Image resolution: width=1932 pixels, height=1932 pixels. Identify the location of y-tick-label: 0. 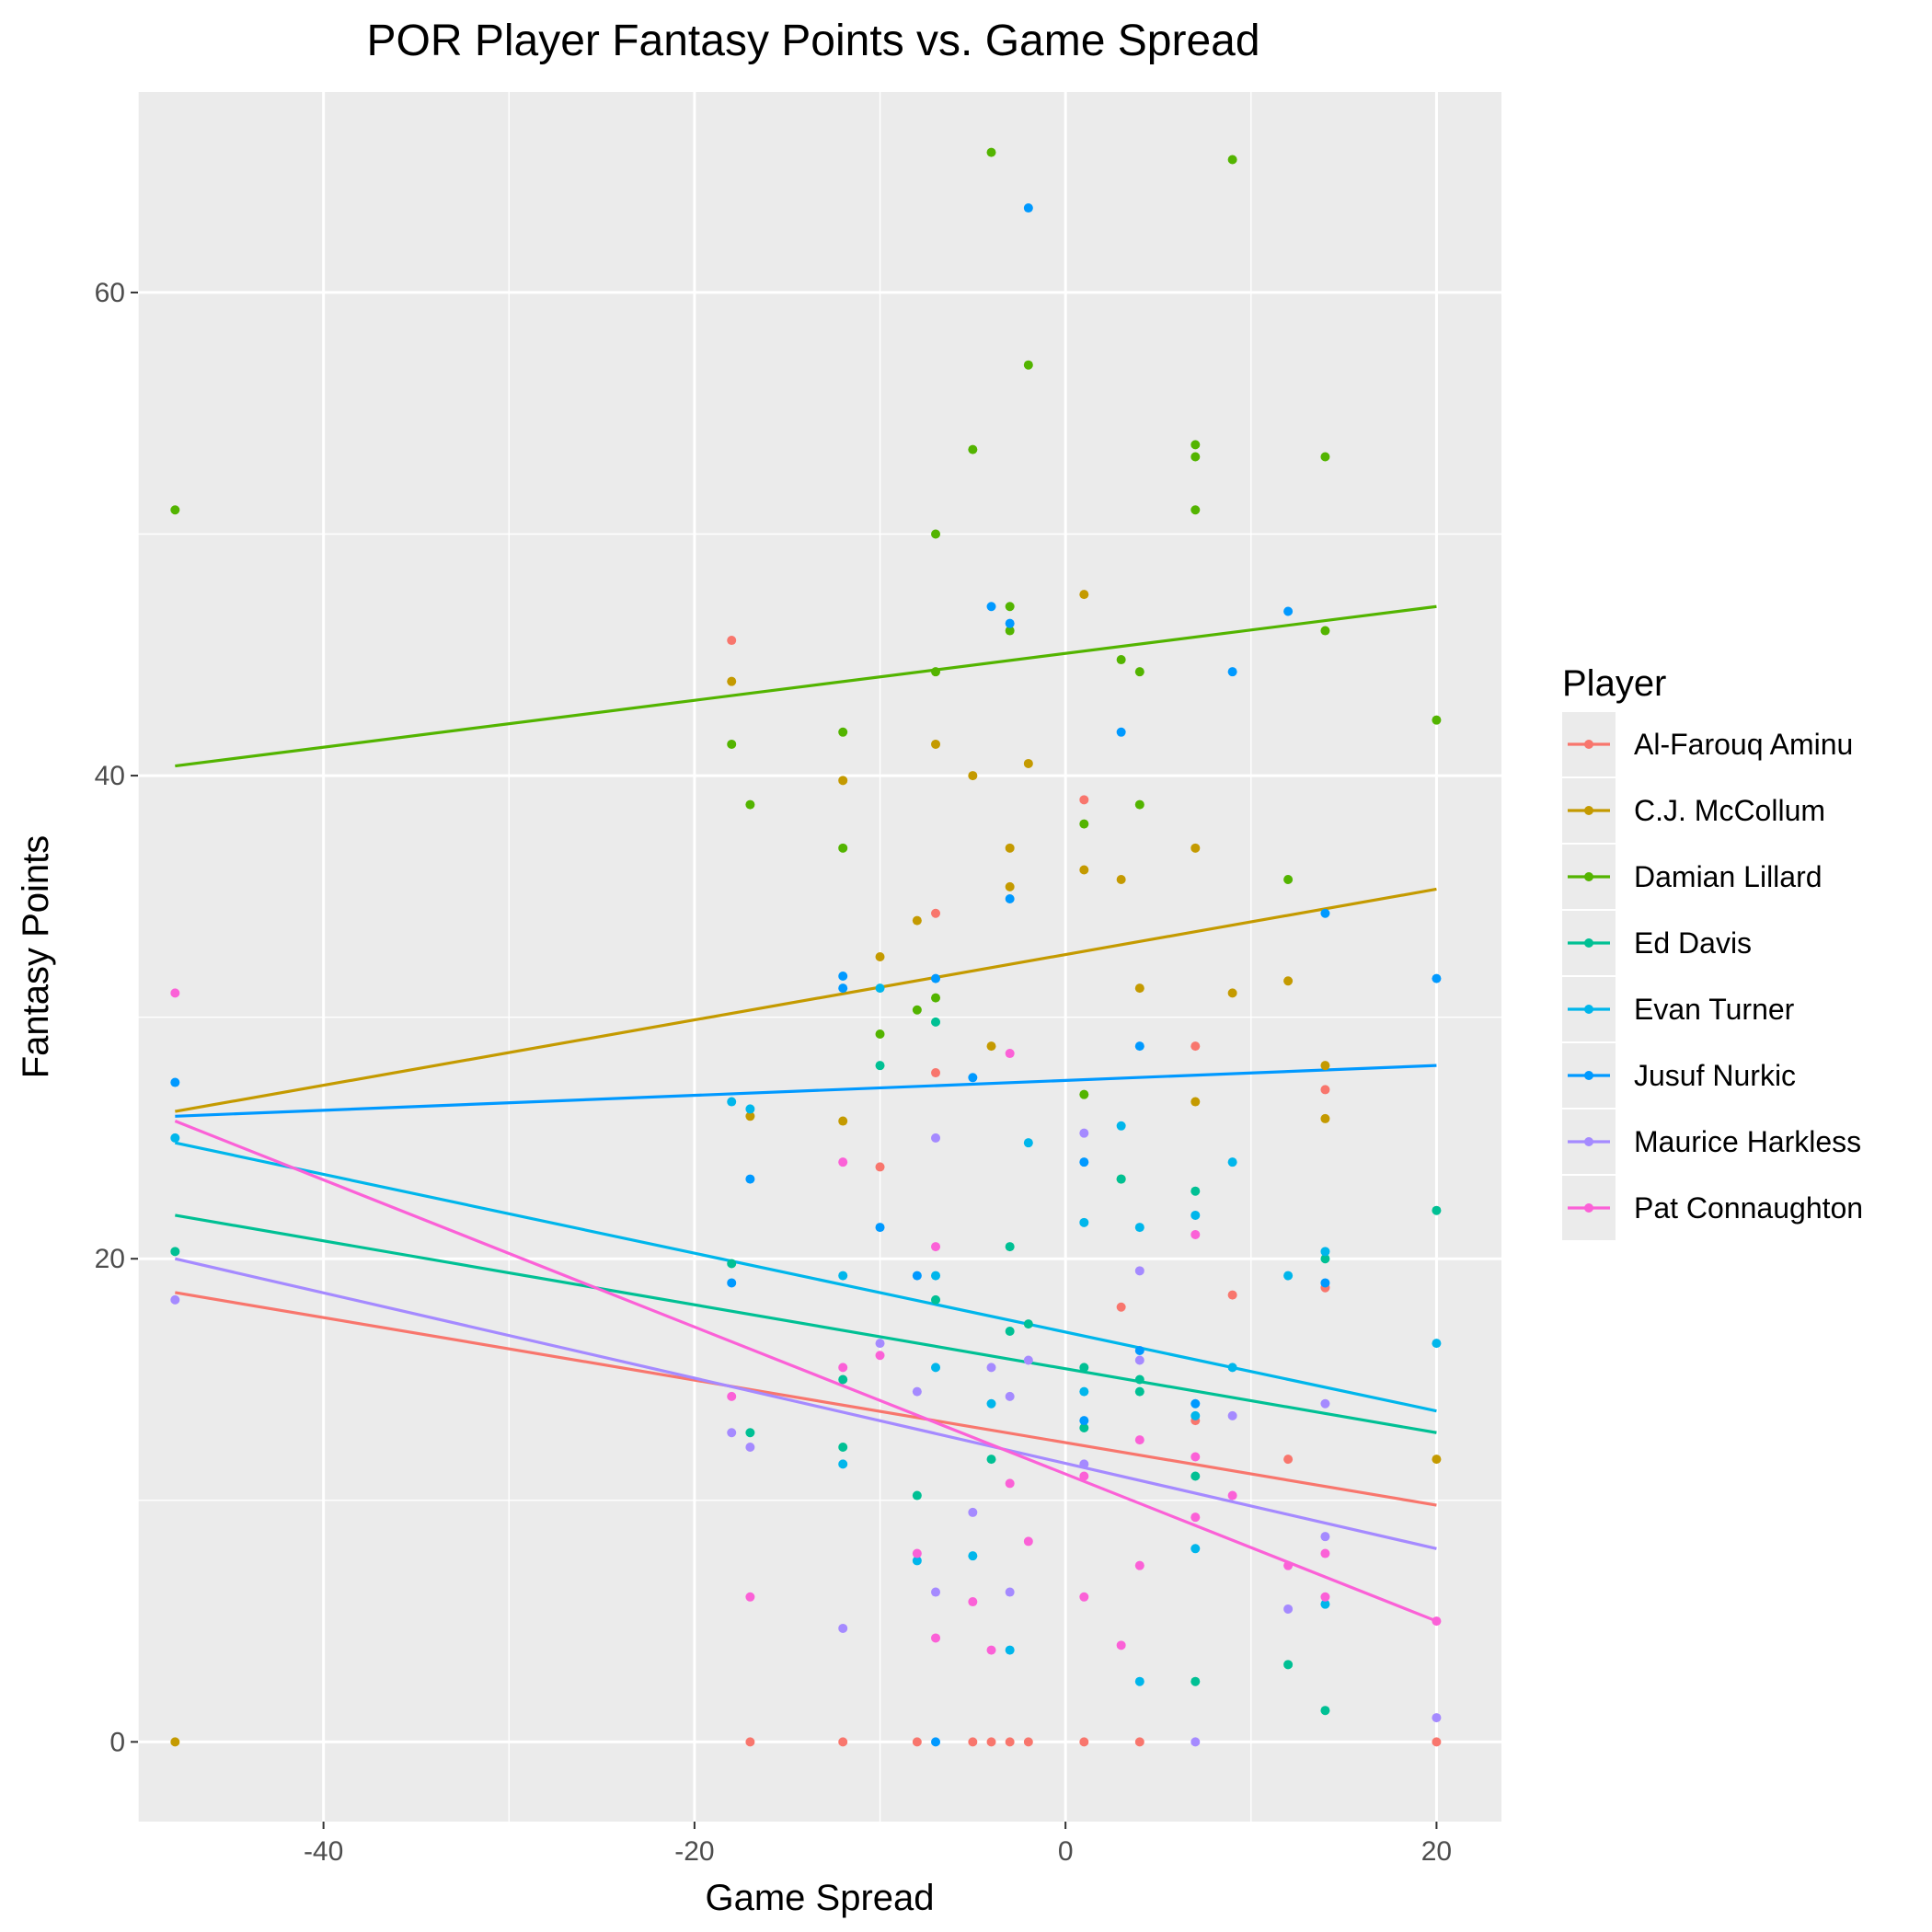
(117, 1742).